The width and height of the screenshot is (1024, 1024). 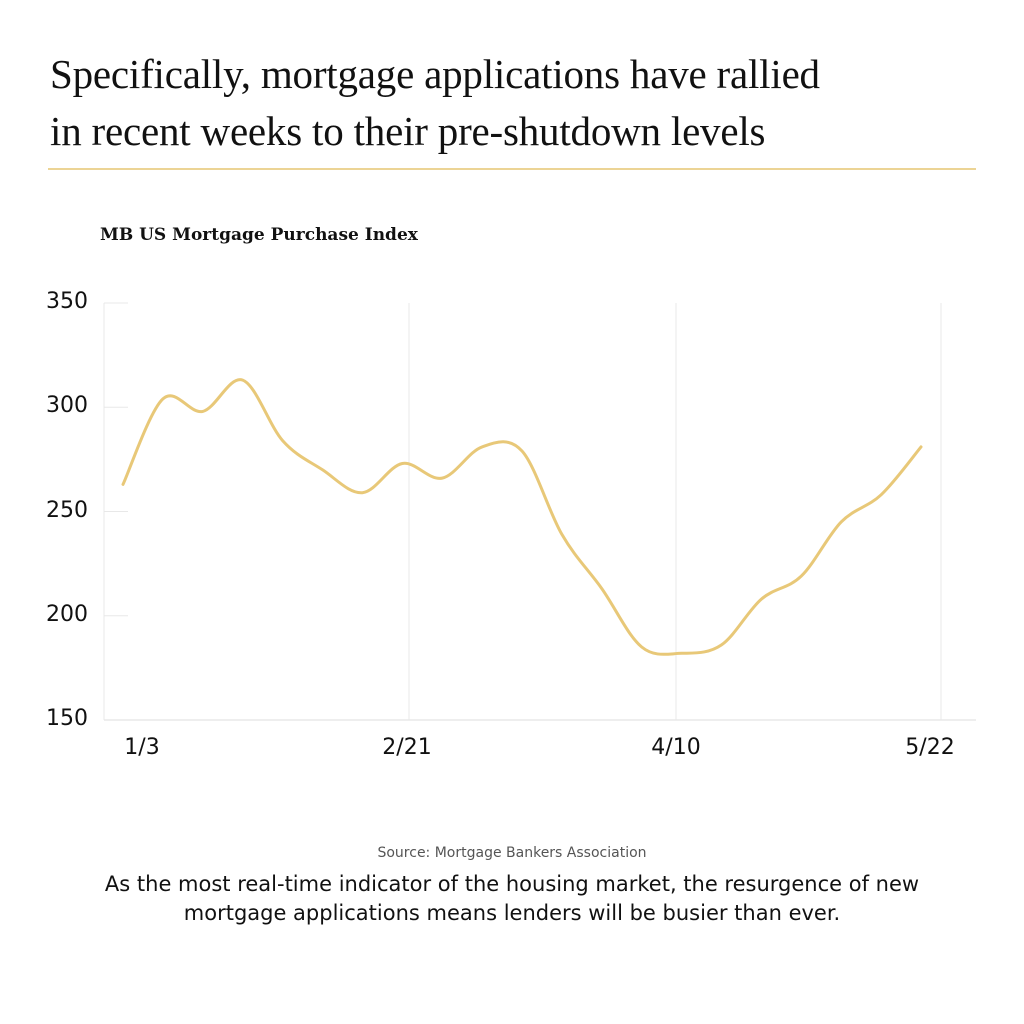 What do you see at coordinates (67, 718) in the screenshot?
I see `y-tick-label: 150` at bounding box center [67, 718].